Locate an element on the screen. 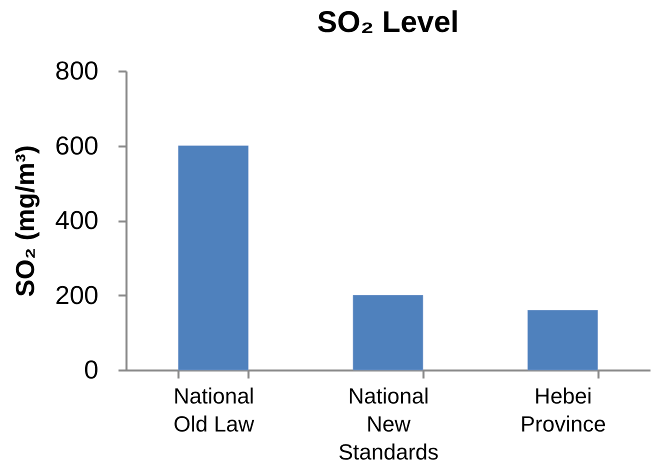 This screenshot has height=469, width=654. y-tick-label: 0 is located at coordinates (91, 369).